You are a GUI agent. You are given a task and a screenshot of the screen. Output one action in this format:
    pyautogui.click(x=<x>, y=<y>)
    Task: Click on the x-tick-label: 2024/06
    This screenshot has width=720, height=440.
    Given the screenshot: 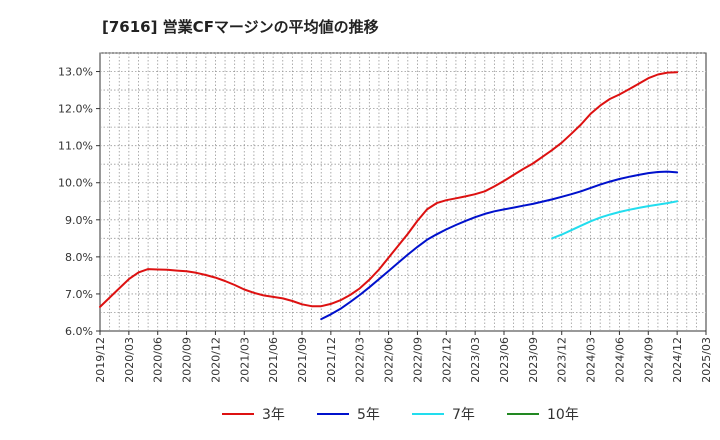 What is the action you would take?
    pyautogui.click(x=619, y=360)
    